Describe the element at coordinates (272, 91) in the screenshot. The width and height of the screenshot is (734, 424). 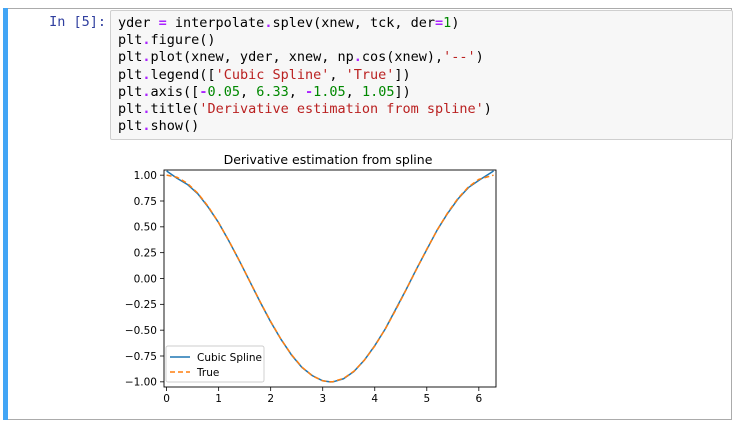
I see `code-token: 6.33` at that location.